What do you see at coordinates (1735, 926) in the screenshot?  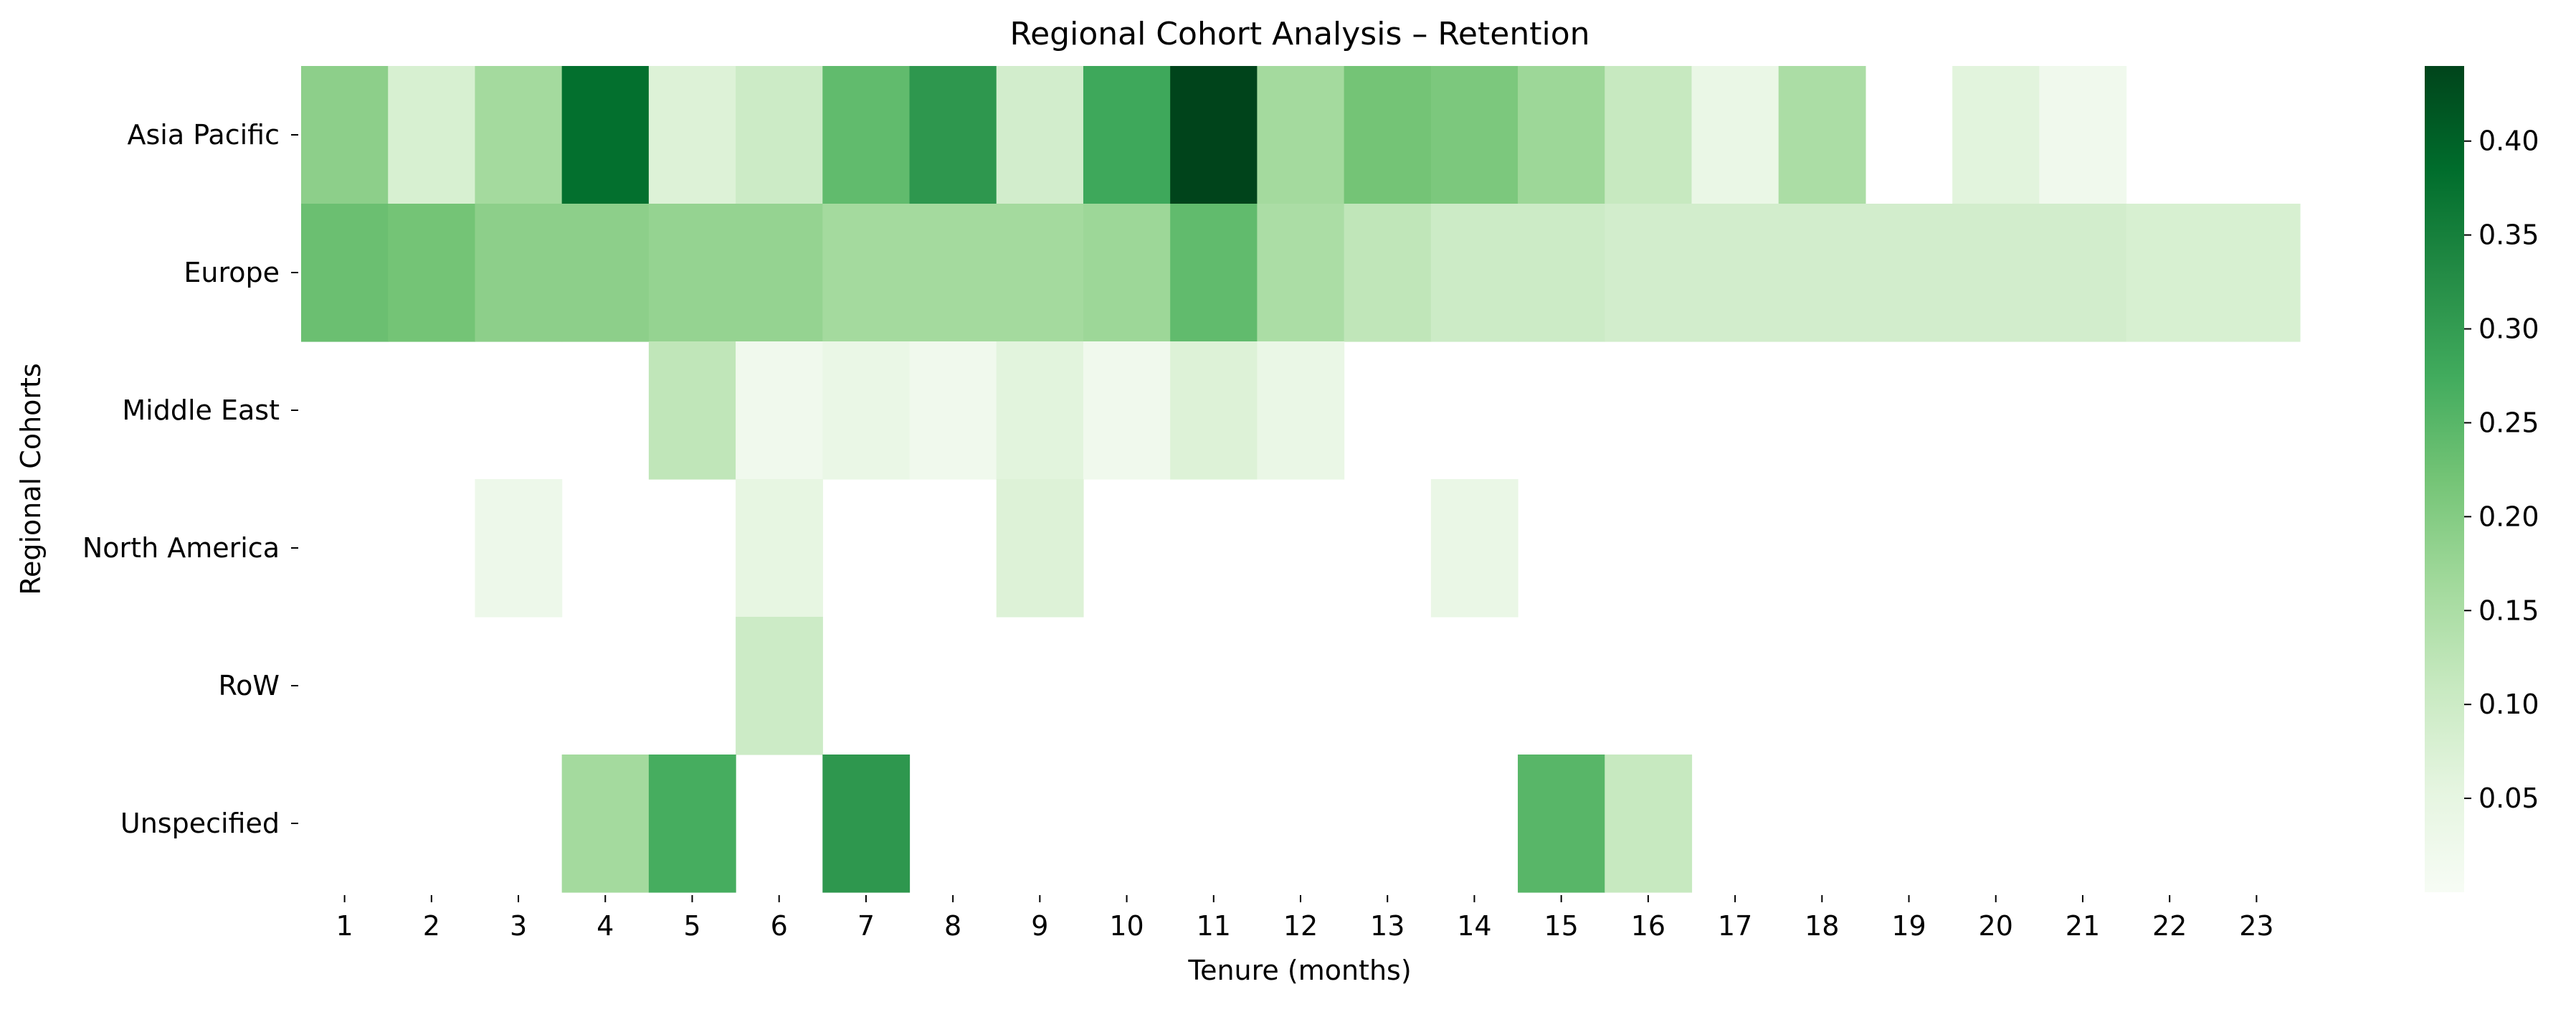 I see `x-tick-label: 17` at bounding box center [1735, 926].